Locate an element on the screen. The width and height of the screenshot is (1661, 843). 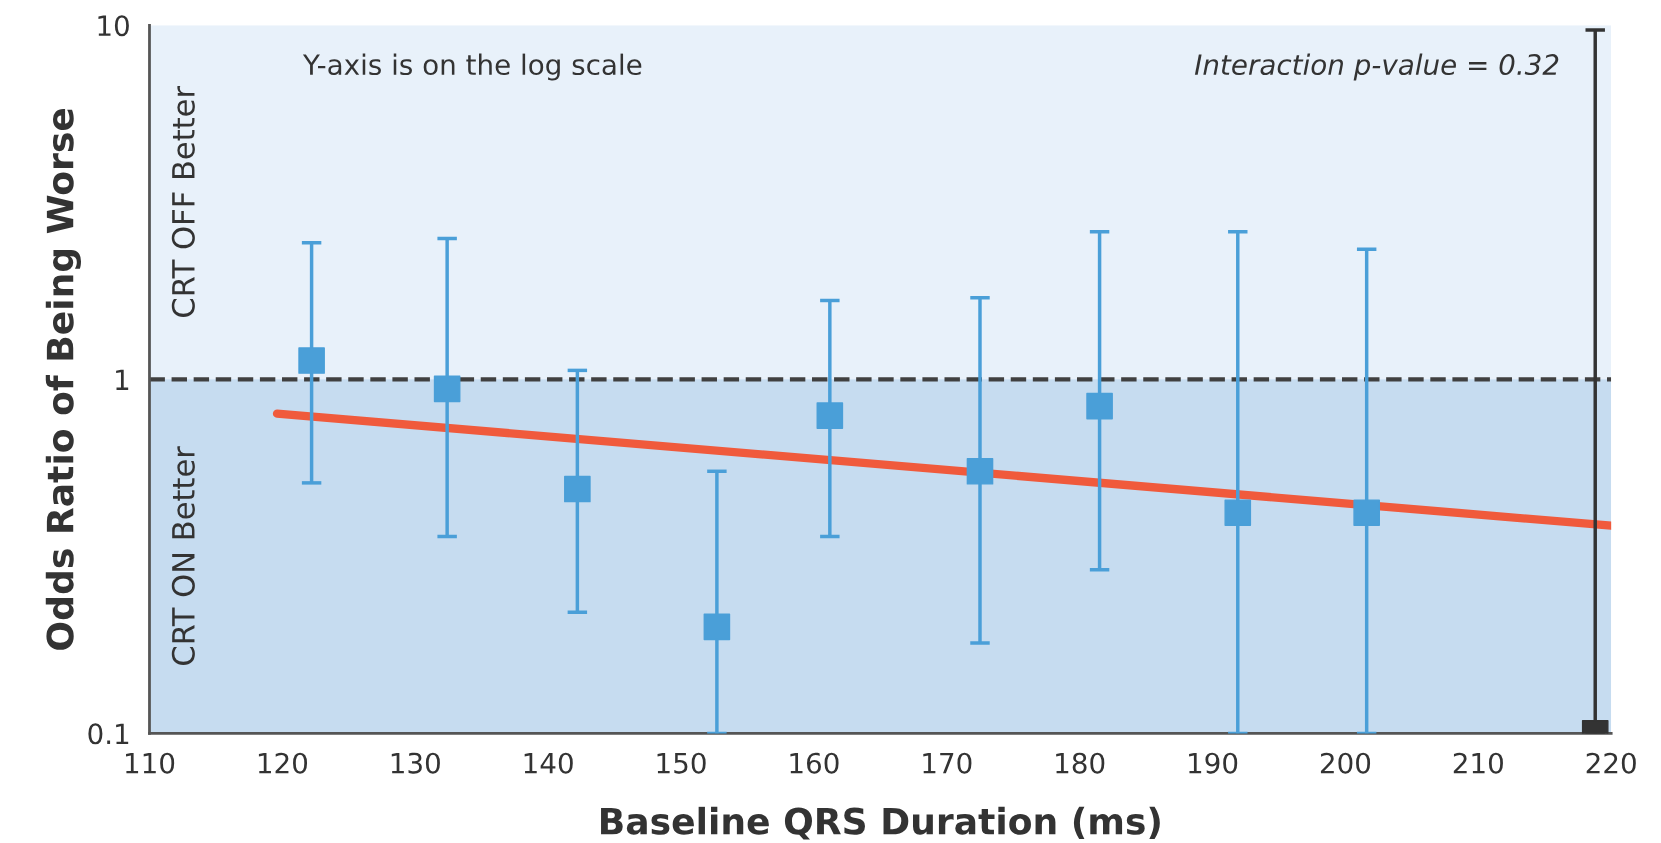
x-tick-label: 150 is located at coordinates (681, 763).